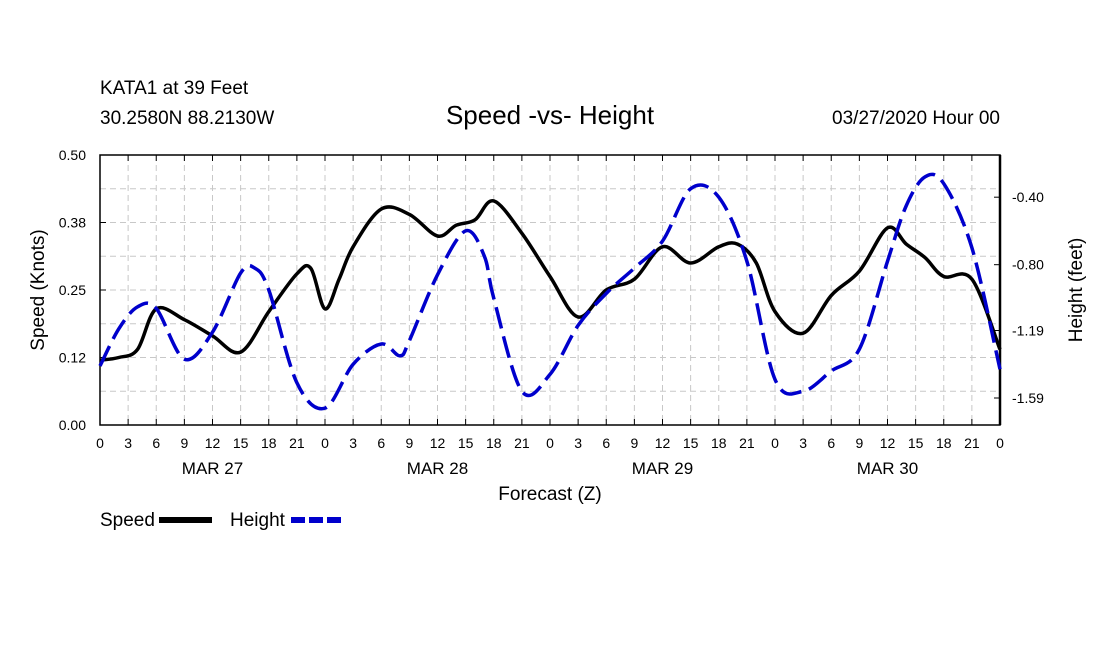 This screenshot has height=650, width=1100. I want to click on legend-label-height: Height, so click(258, 520).